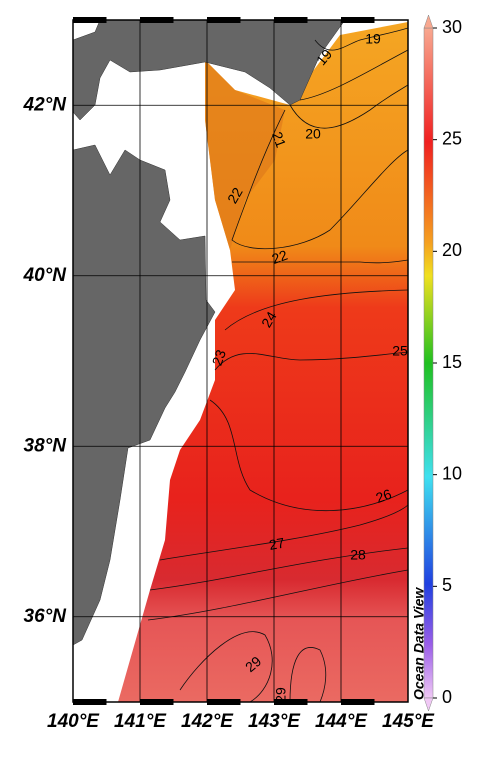  I want to click on colorbar-tick-label: 5, so click(447, 585).